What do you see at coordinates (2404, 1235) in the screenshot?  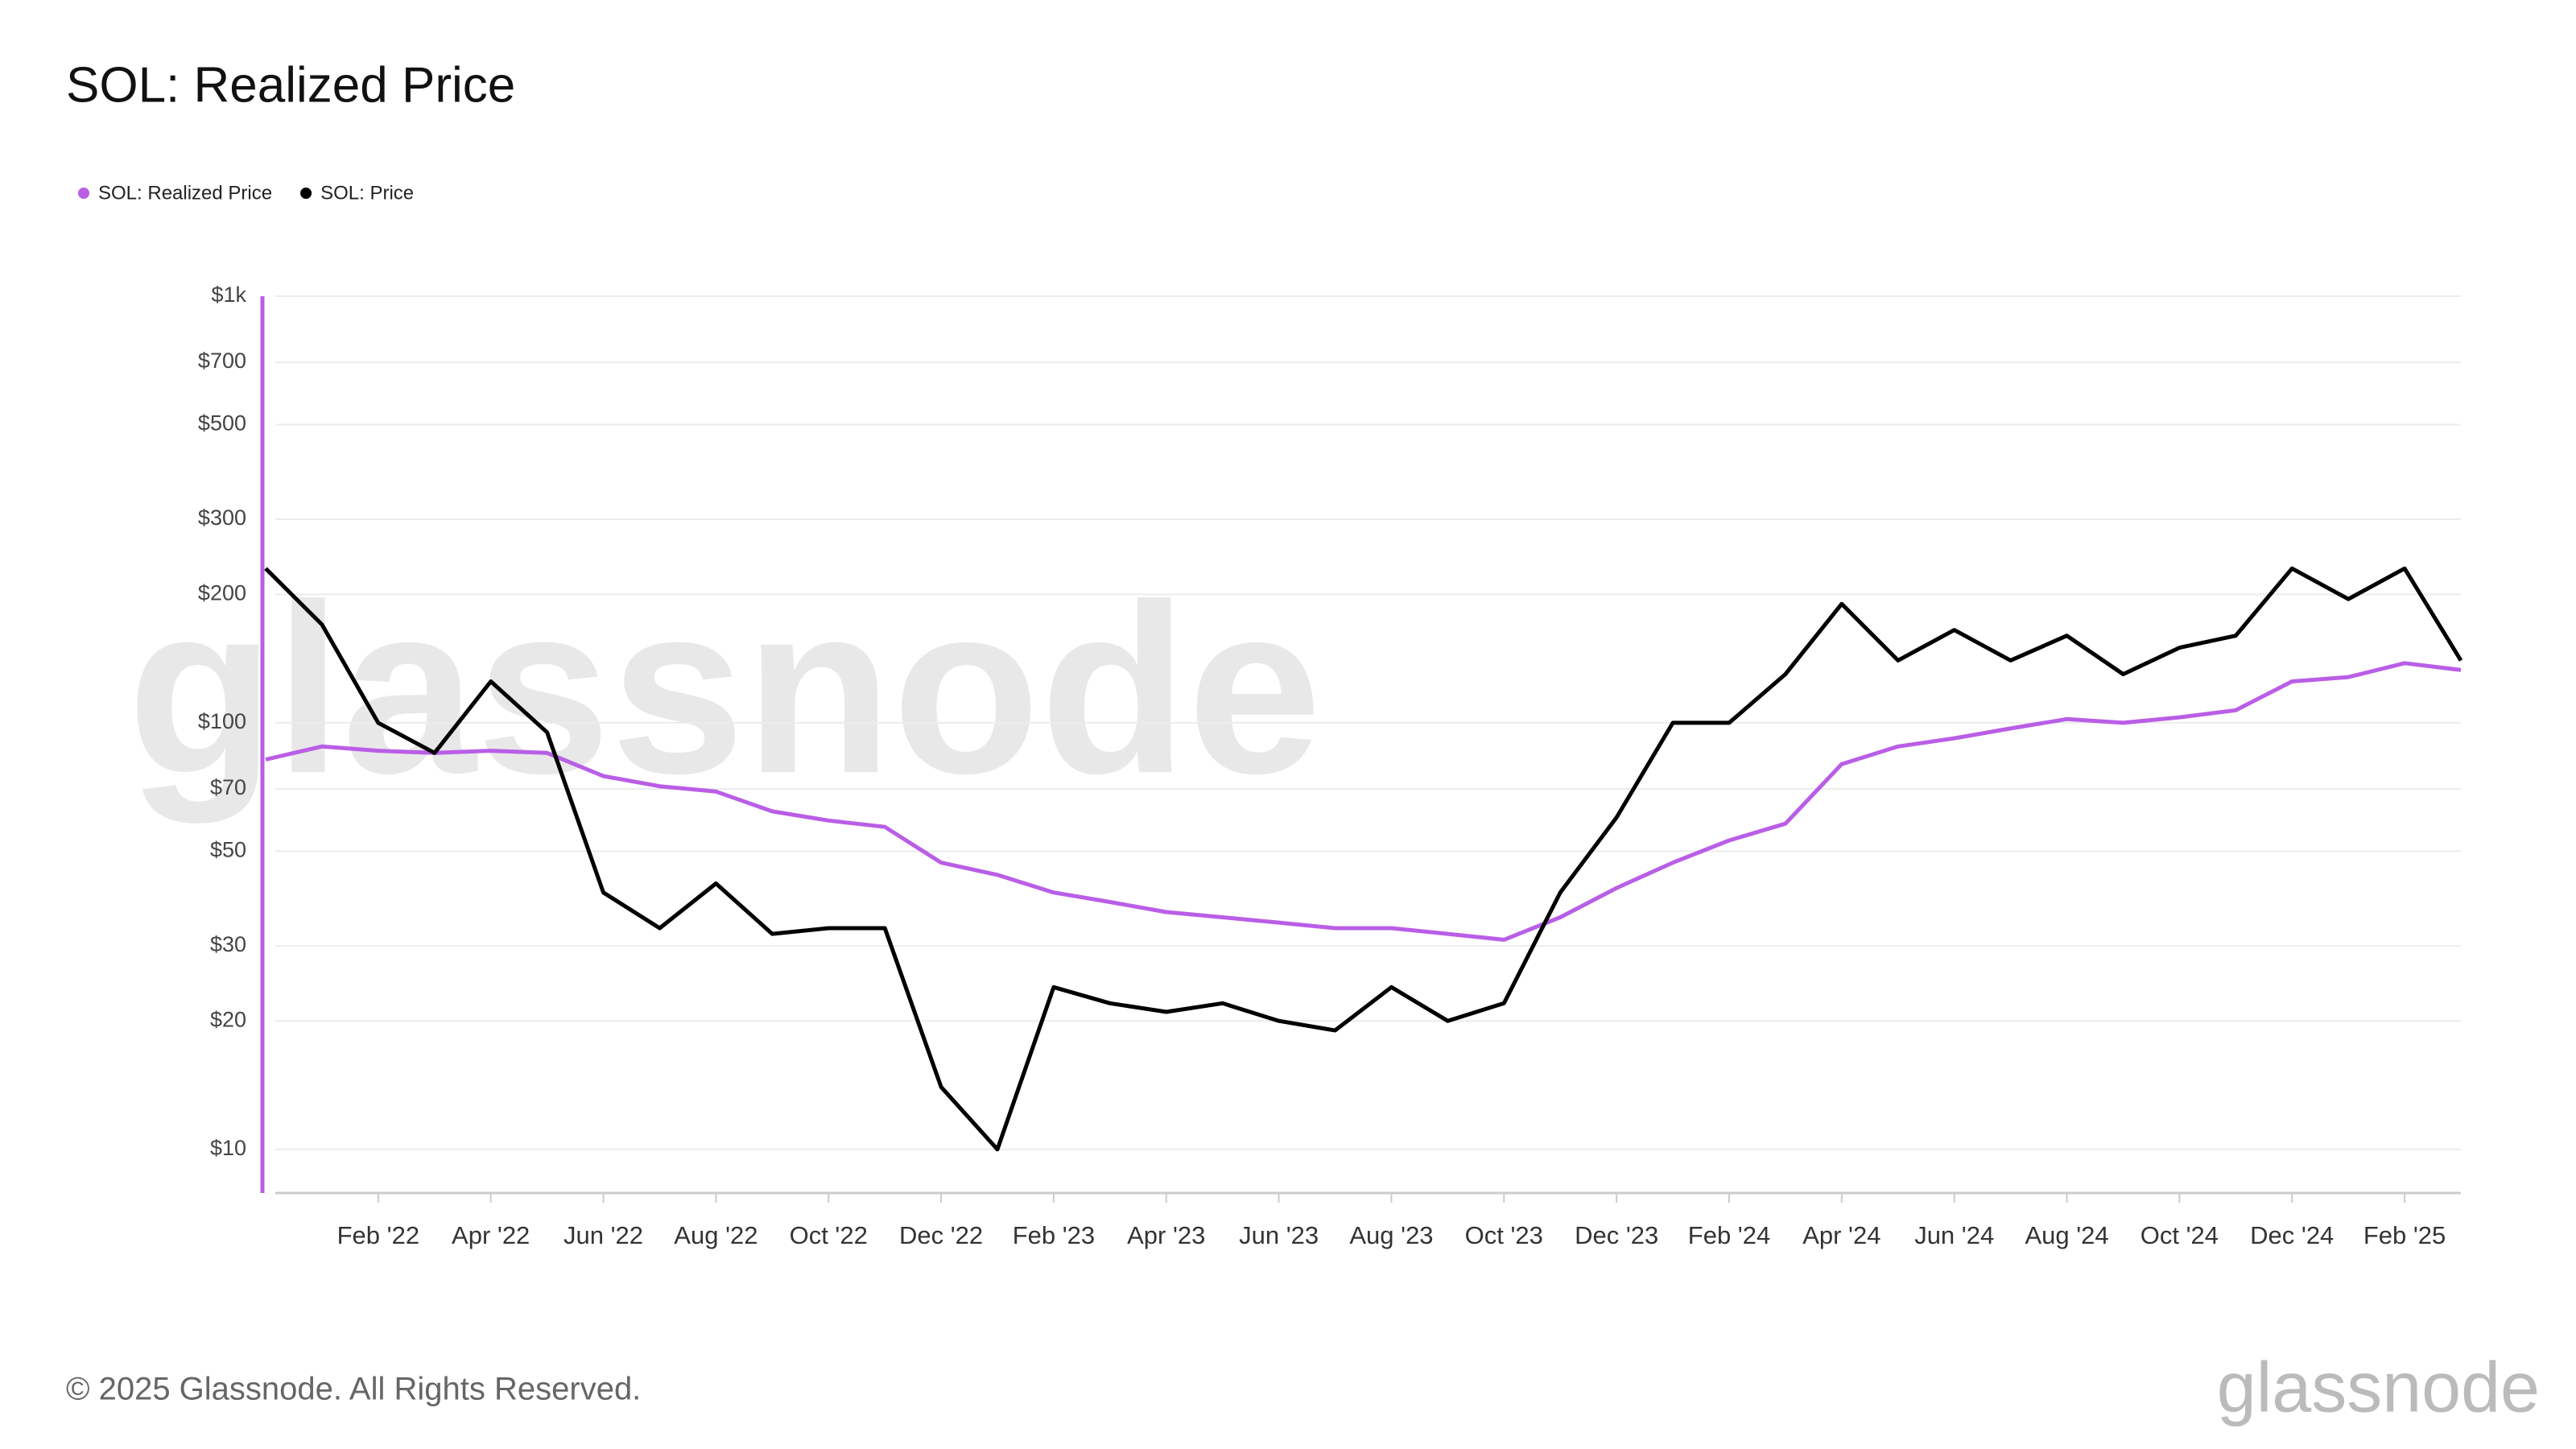 I see `x-tick-label: Feb '25` at bounding box center [2404, 1235].